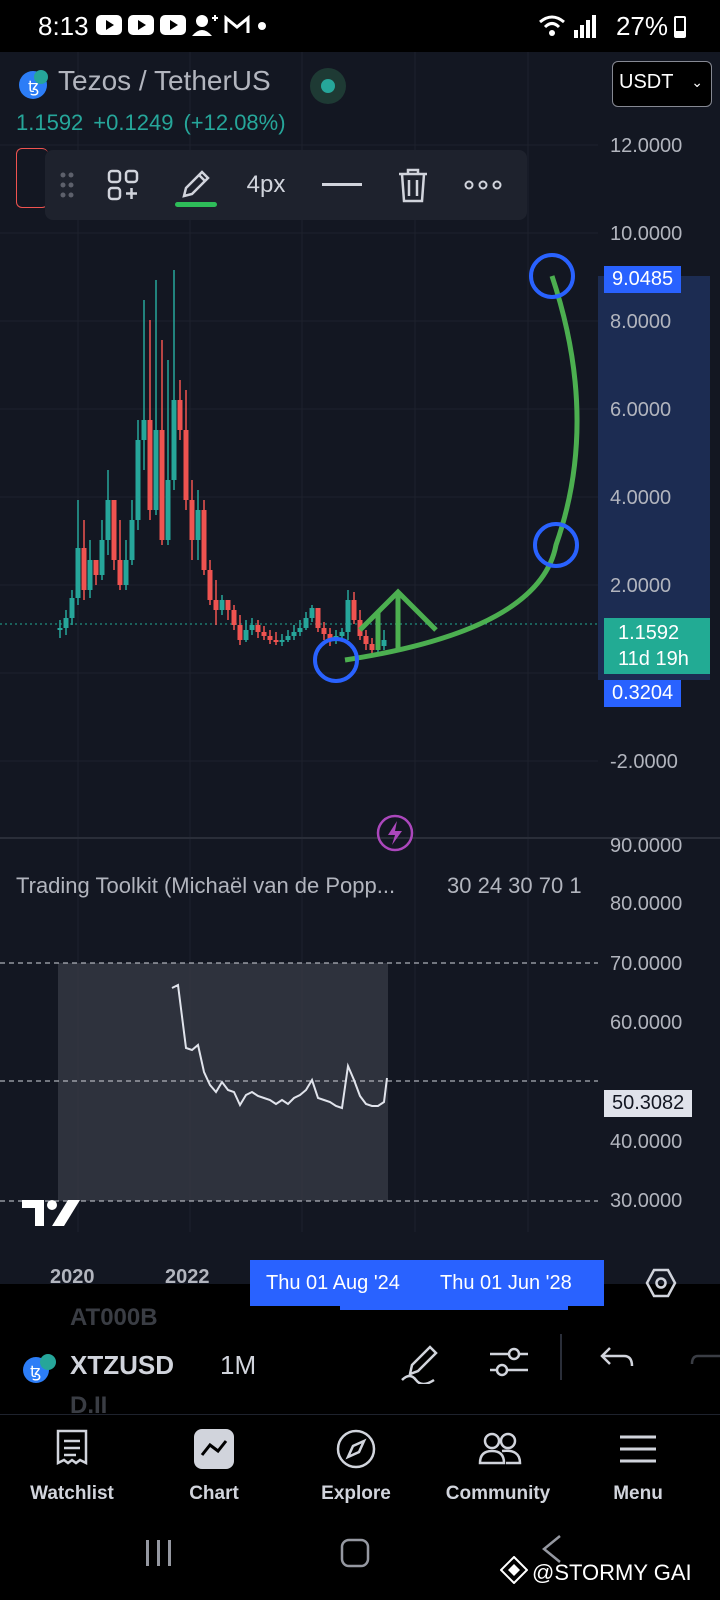  What do you see at coordinates (205, 25) in the screenshot?
I see `person-add-icon` at bounding box center [205, 25].